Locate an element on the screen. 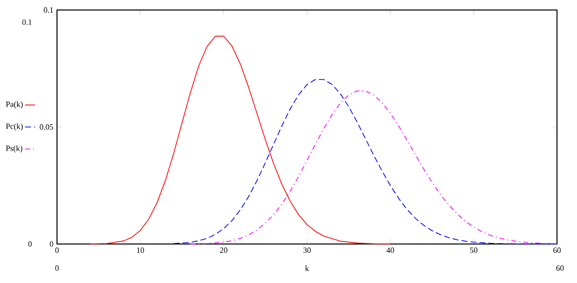 The image size is (577, 283). x-axis-title: k is located at coordinates (307, 268).